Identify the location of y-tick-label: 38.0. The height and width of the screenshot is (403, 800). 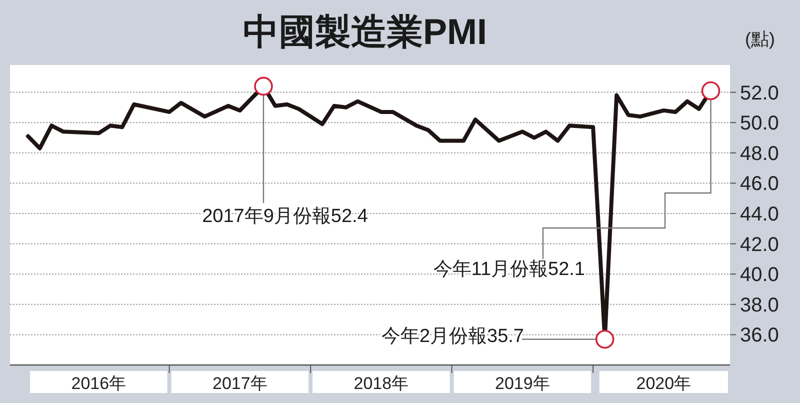
(759, 305).